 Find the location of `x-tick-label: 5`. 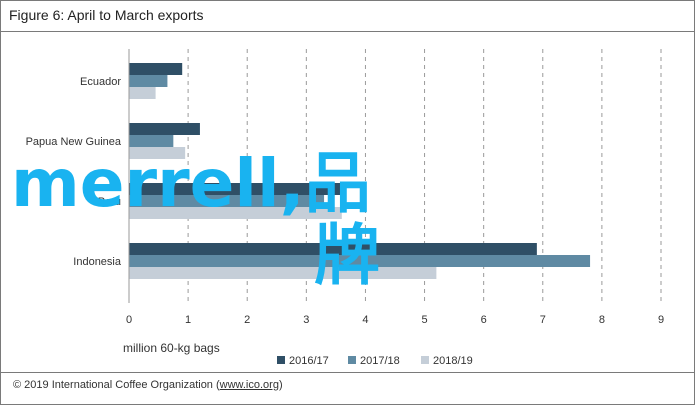

x-tick-label: 5 is located at coordinates (424, 320).